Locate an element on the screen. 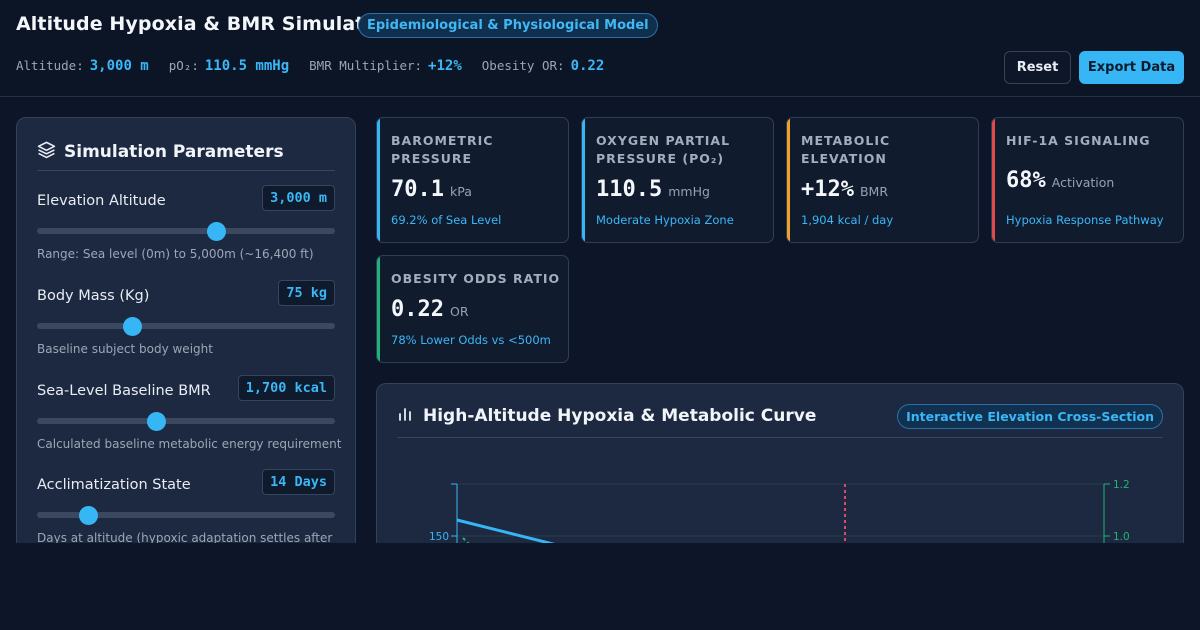 The width and height of the screenshot is (1200, 630). param-label: Body Mass (Kg) is located at coordinates (93, 296).